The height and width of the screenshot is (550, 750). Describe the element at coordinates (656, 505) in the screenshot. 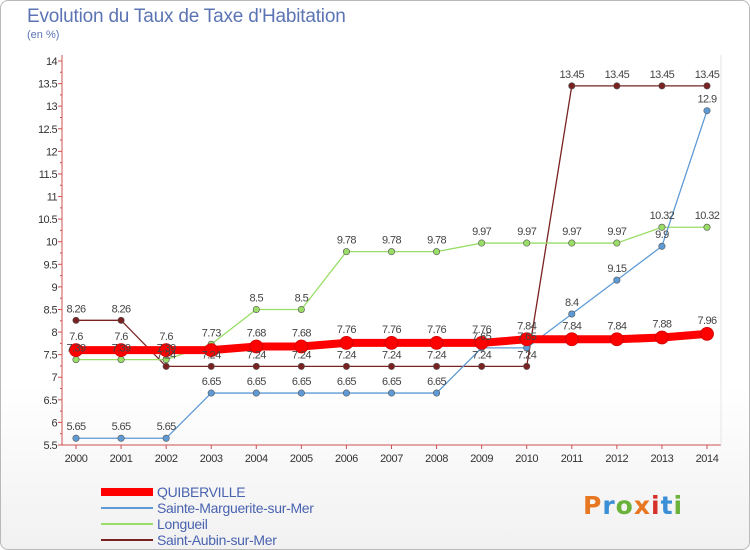

I see `logo-letter: i` at that location.